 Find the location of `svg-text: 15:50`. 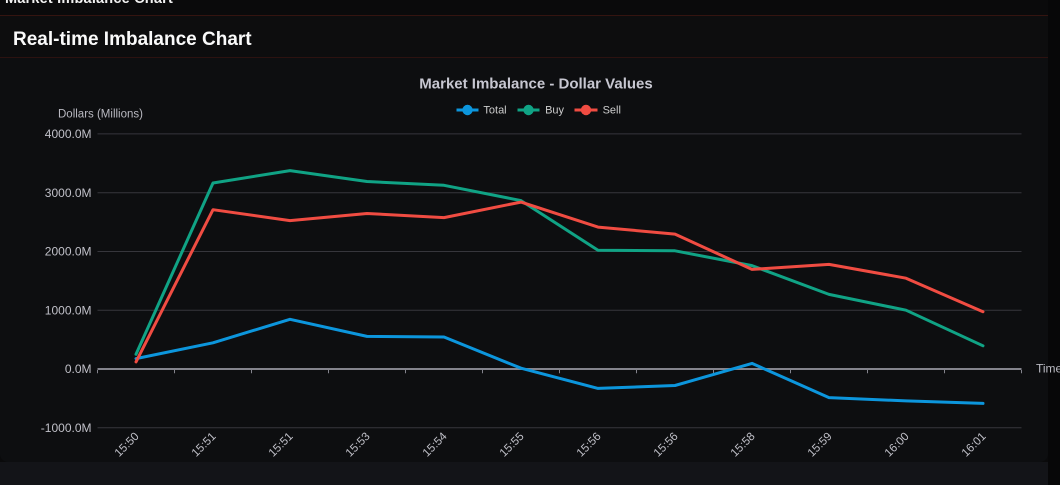

svg-text: 15:50 is located at coordinates (127, 445).